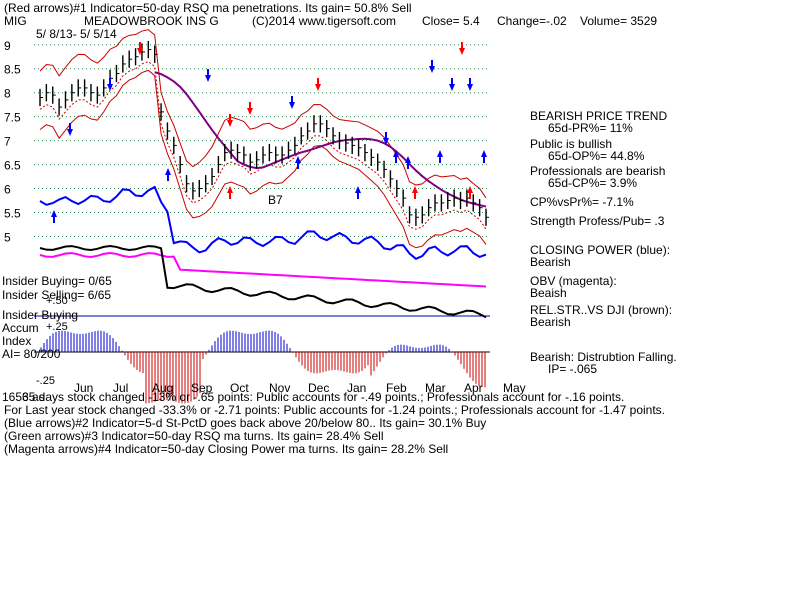  Describe the element at coordinates (324, 21) in the screenshot. I see `copyright-note: (C)2014 www.tigersoft.com` at that location.